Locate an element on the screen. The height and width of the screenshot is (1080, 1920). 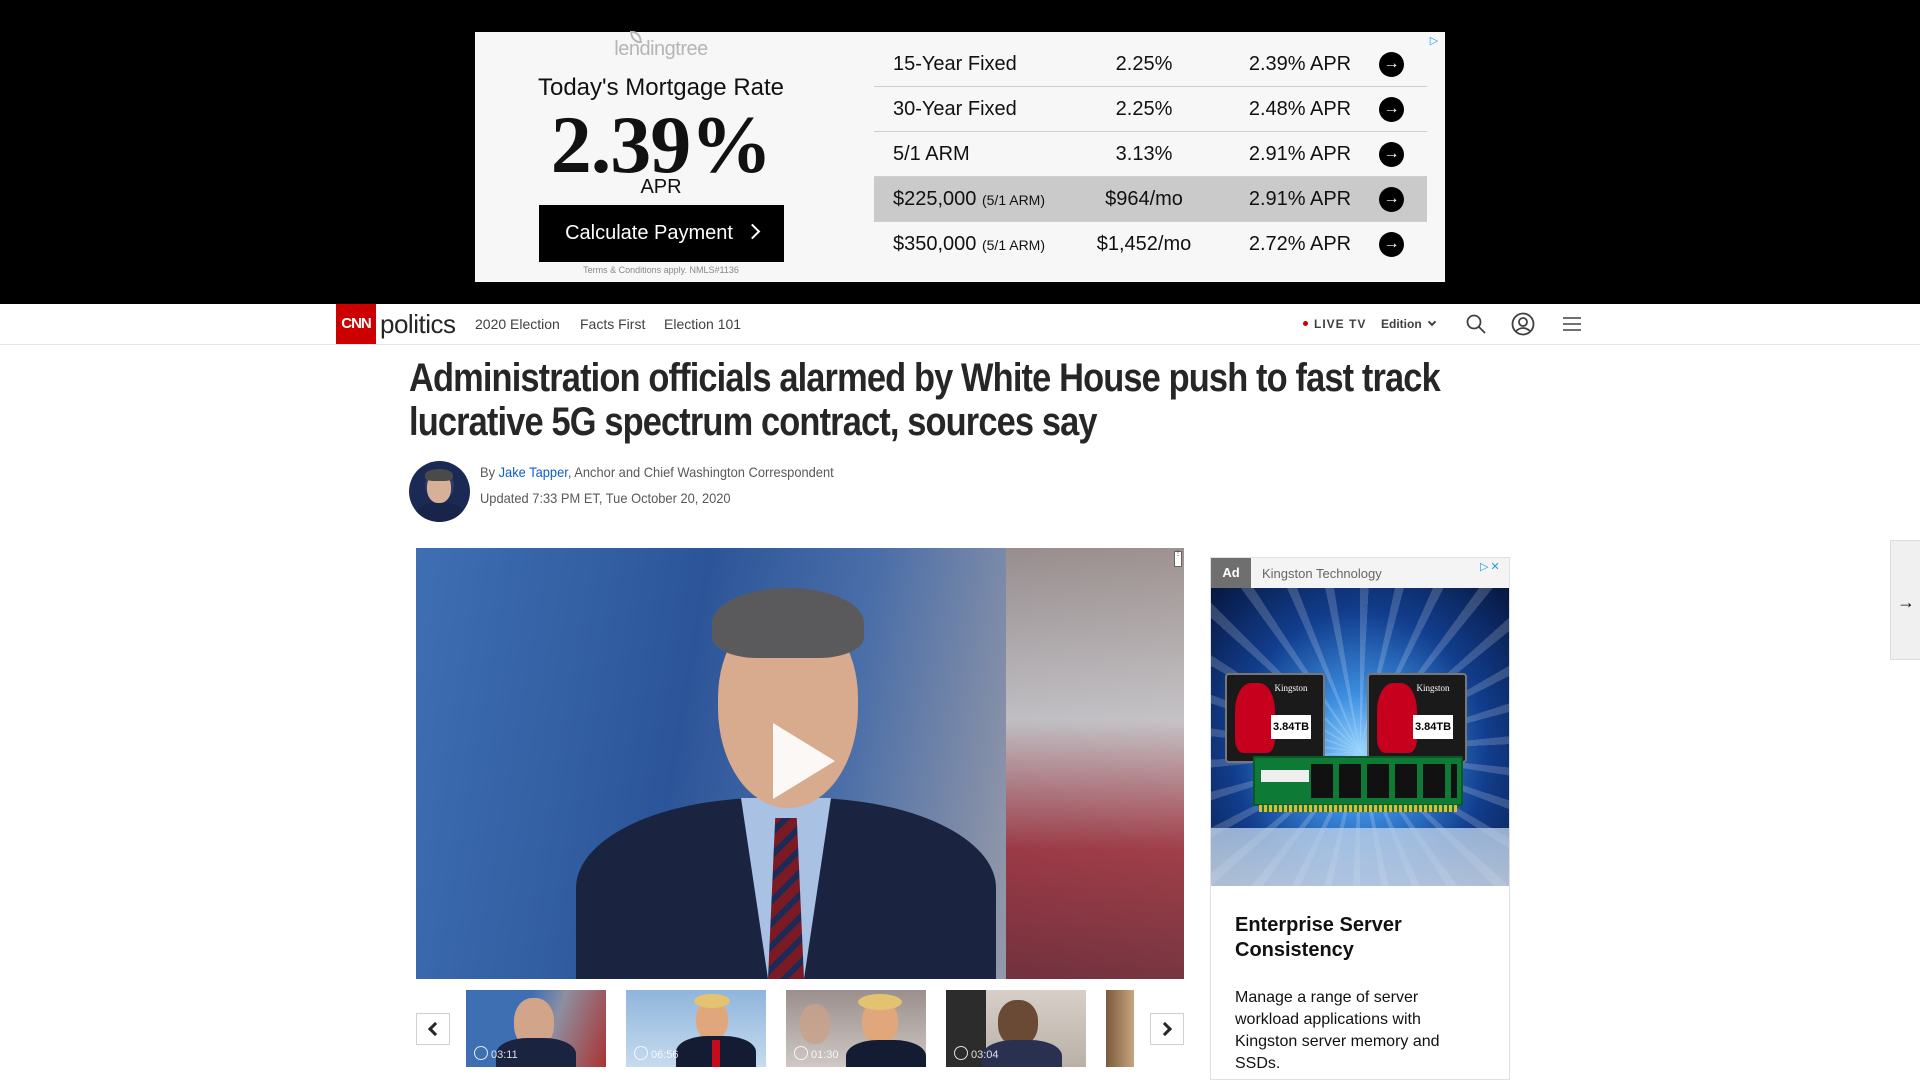
thumbnail-duration: 03:04 is located at coordinates (976, 1053).